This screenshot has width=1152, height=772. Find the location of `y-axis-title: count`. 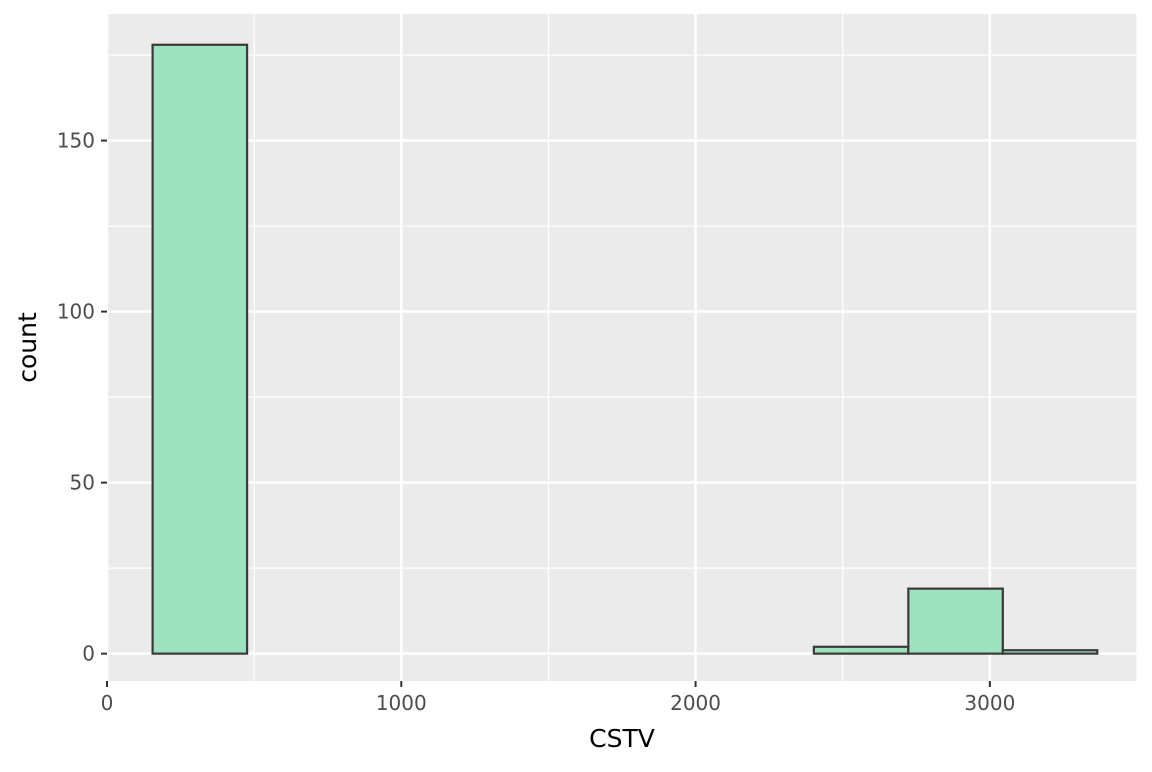

y-axis-title: count is located at coordinates (27, 347).